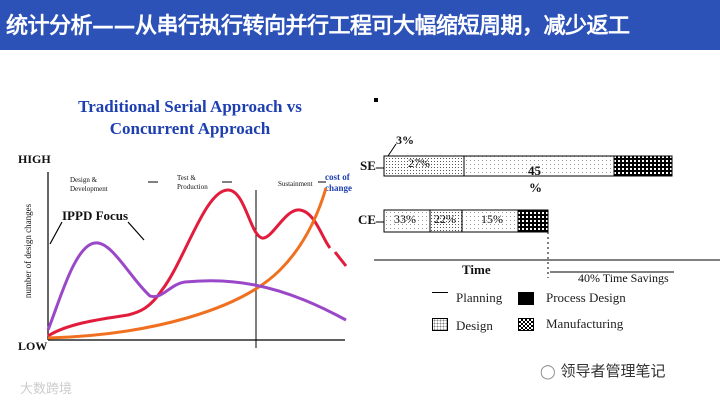 Image resolution: width=720 pixels, height=405 pixels. I want to click on pct-3-label: 3%, so click(405, 140).